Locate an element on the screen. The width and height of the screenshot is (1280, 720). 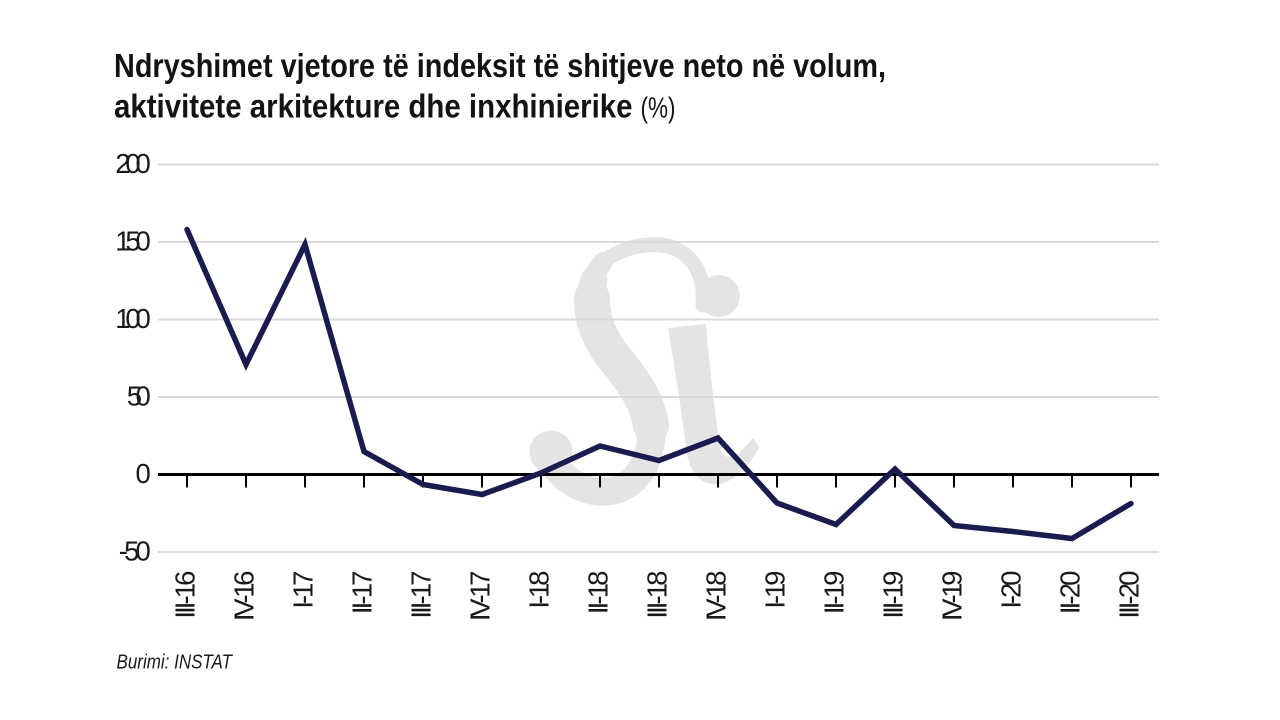
svg-text: II-18 is located at coordinates (598, 593).